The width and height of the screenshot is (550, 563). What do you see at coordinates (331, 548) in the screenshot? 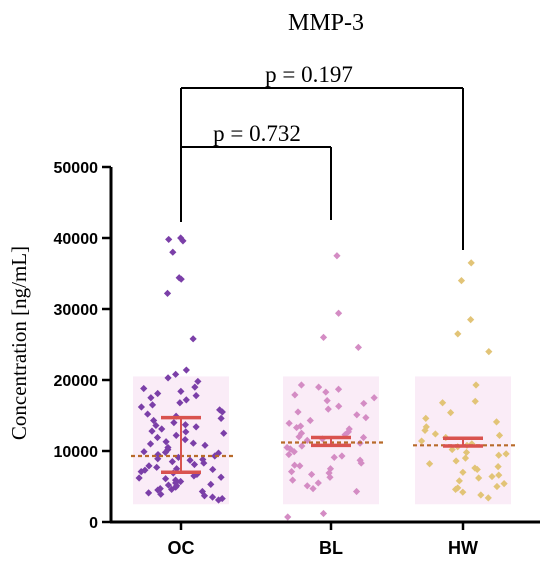
I see `x-tick-label: BL` at bounding box center [331, 548].